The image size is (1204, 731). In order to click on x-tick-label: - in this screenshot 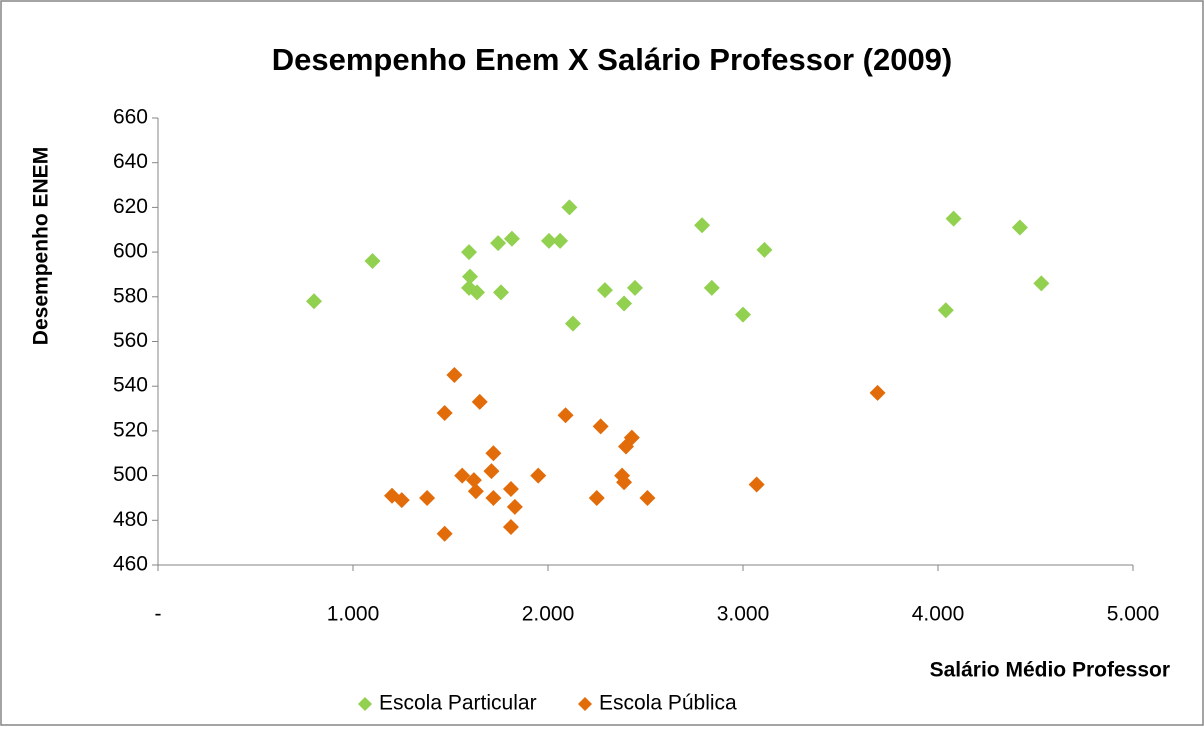, I will do `click(158, 614)`.